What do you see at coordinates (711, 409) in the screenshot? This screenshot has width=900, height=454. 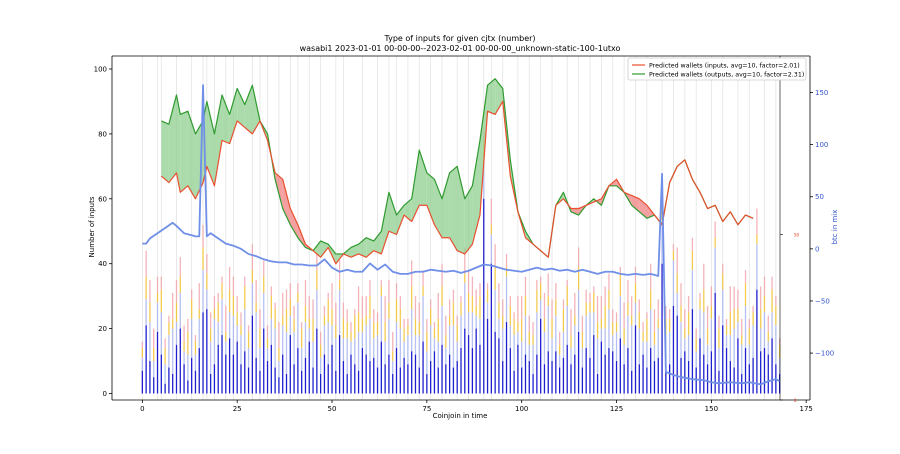 I see `x-tick-label: 150` at bounding box center [711, 409].